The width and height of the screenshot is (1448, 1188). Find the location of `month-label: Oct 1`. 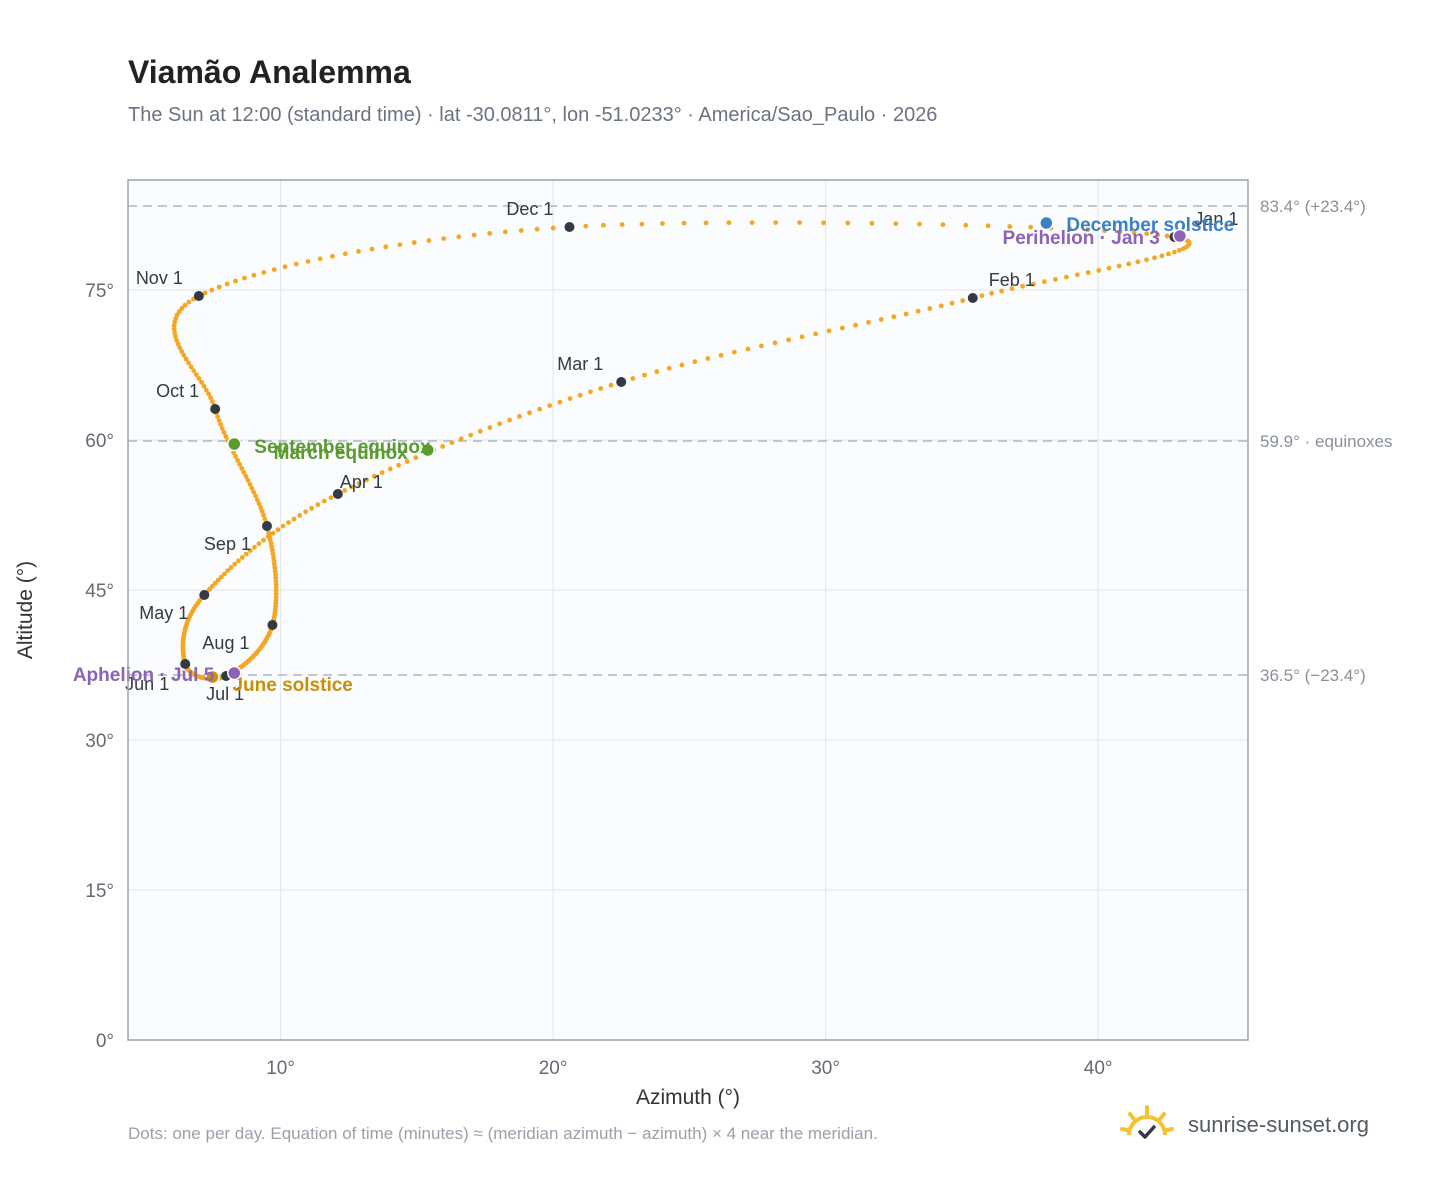

month-label: Oct 1 is located at coordinates (177, 391).